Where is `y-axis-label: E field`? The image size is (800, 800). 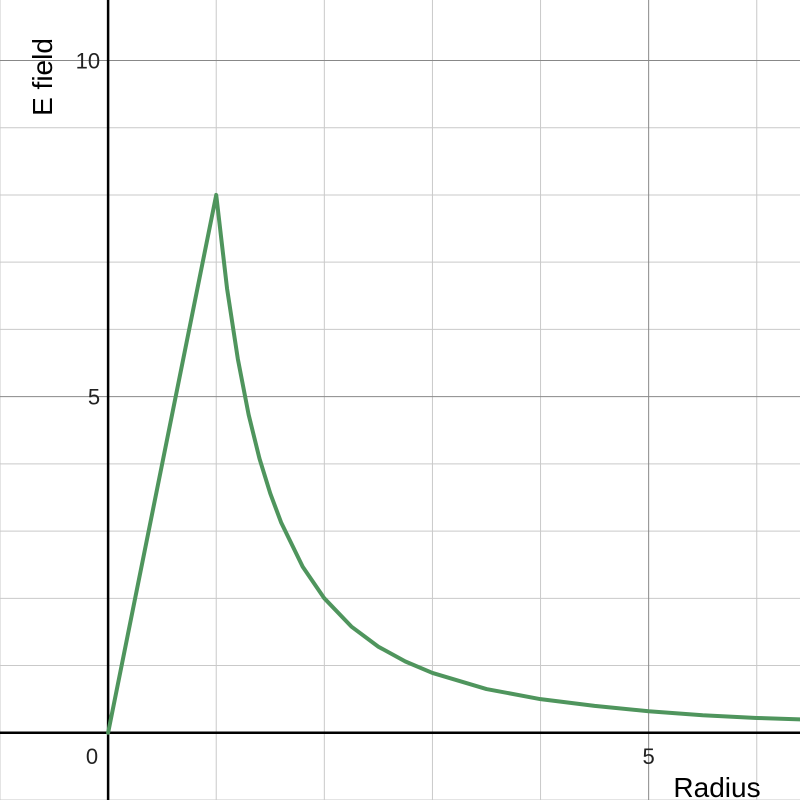
y-axis-label: E field is located at coordinates (42, 77).